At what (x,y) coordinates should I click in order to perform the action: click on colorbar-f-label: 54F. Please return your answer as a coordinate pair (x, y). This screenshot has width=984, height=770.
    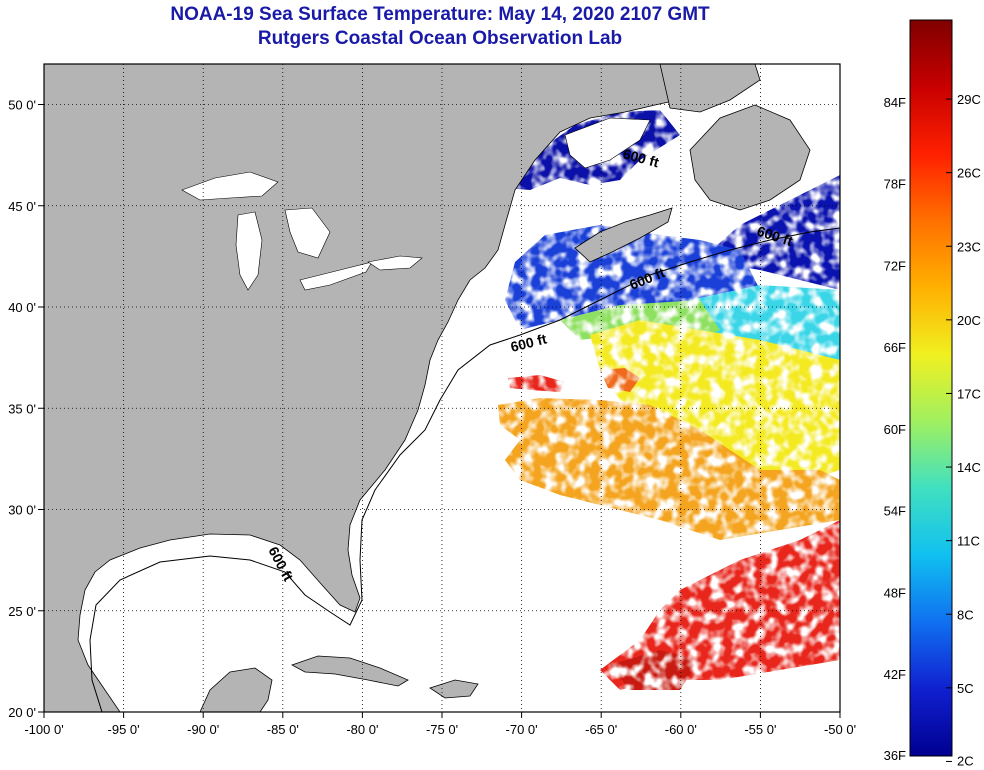
    Looking at the image, I should click on (895, 511).